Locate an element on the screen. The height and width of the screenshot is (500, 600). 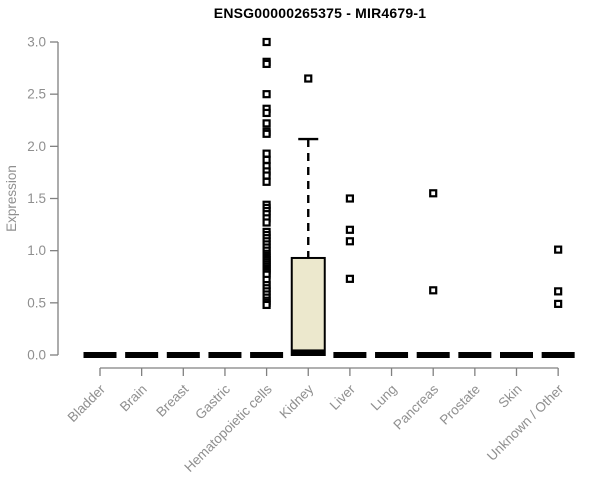
x-tick-label: Breast is located at coordinates (172, 400).